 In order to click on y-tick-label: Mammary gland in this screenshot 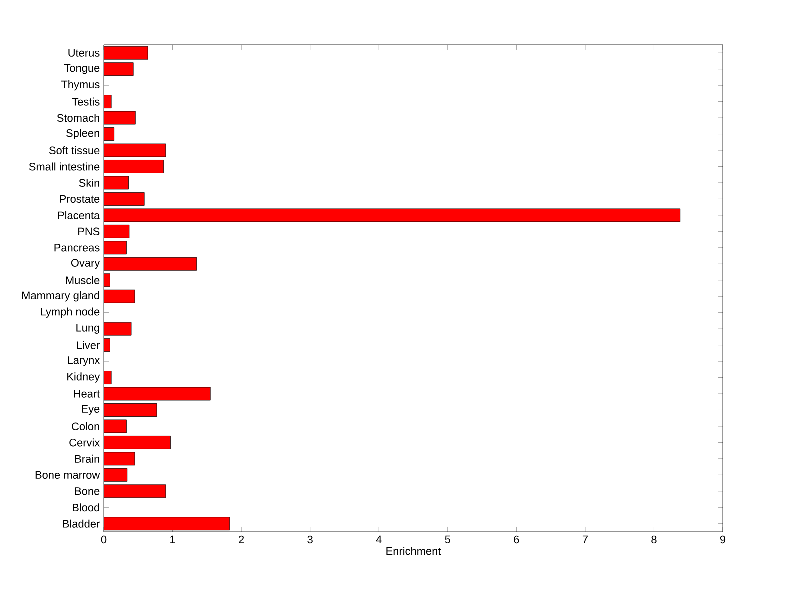, I will do `click(61, 297)`.